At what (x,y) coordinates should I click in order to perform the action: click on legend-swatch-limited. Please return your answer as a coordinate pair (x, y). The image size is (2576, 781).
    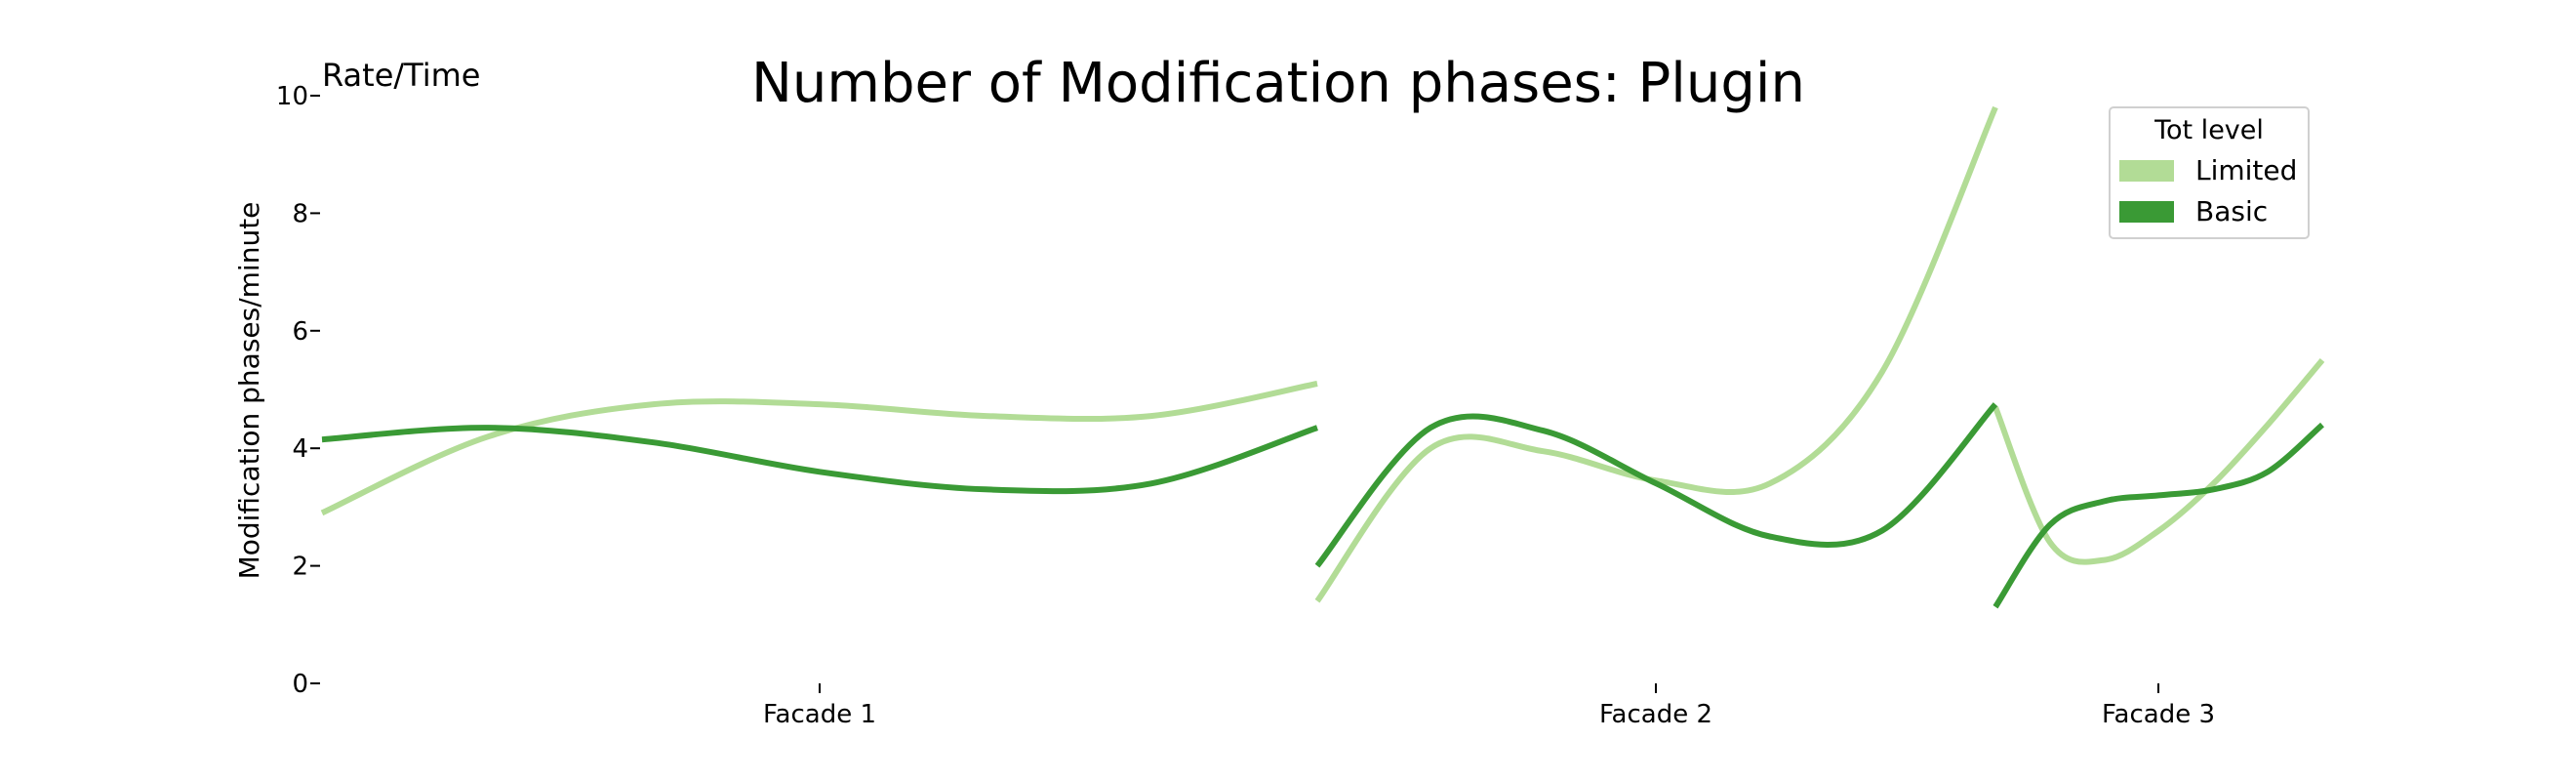
    Looking at the image, I should click on (2146, 171).